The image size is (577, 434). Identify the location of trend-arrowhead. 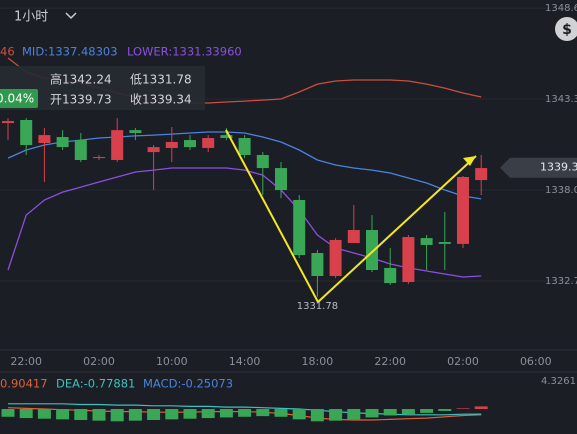
(469, 161).